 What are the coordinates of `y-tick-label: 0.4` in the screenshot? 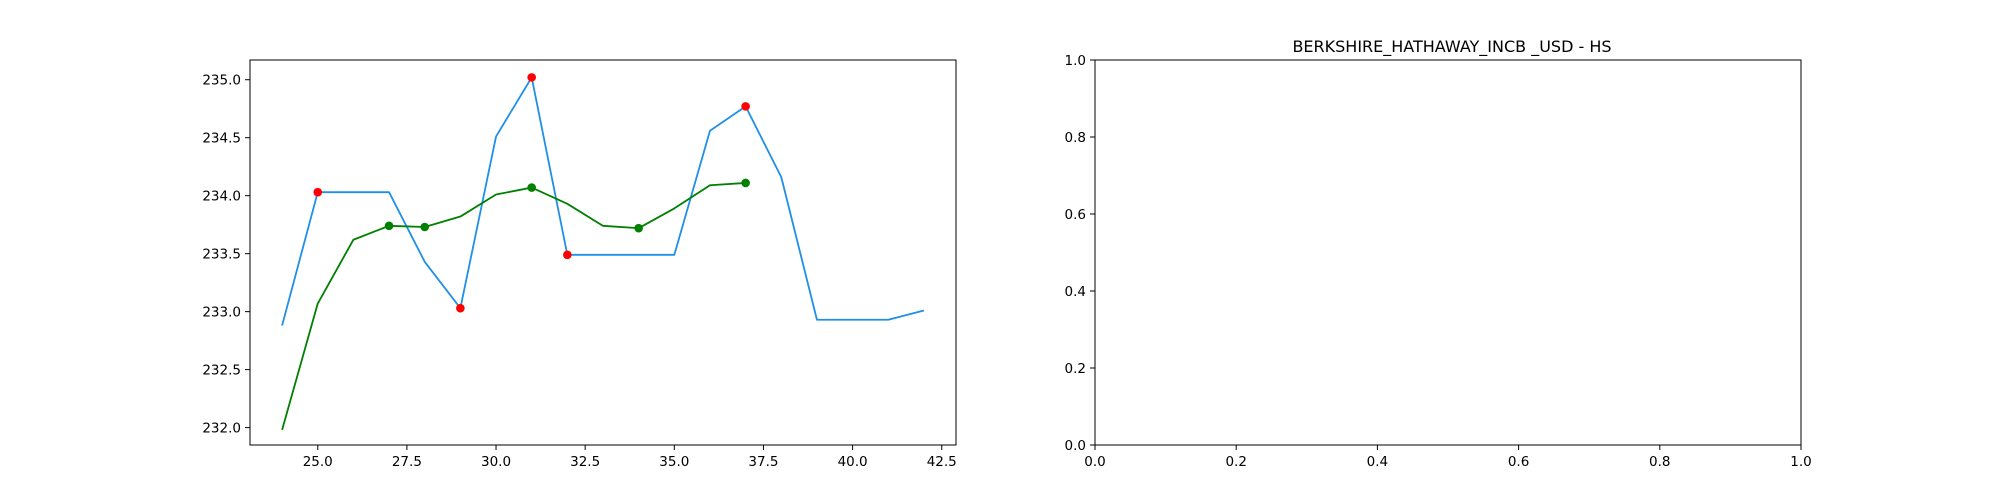 It's located at (1075, 292).